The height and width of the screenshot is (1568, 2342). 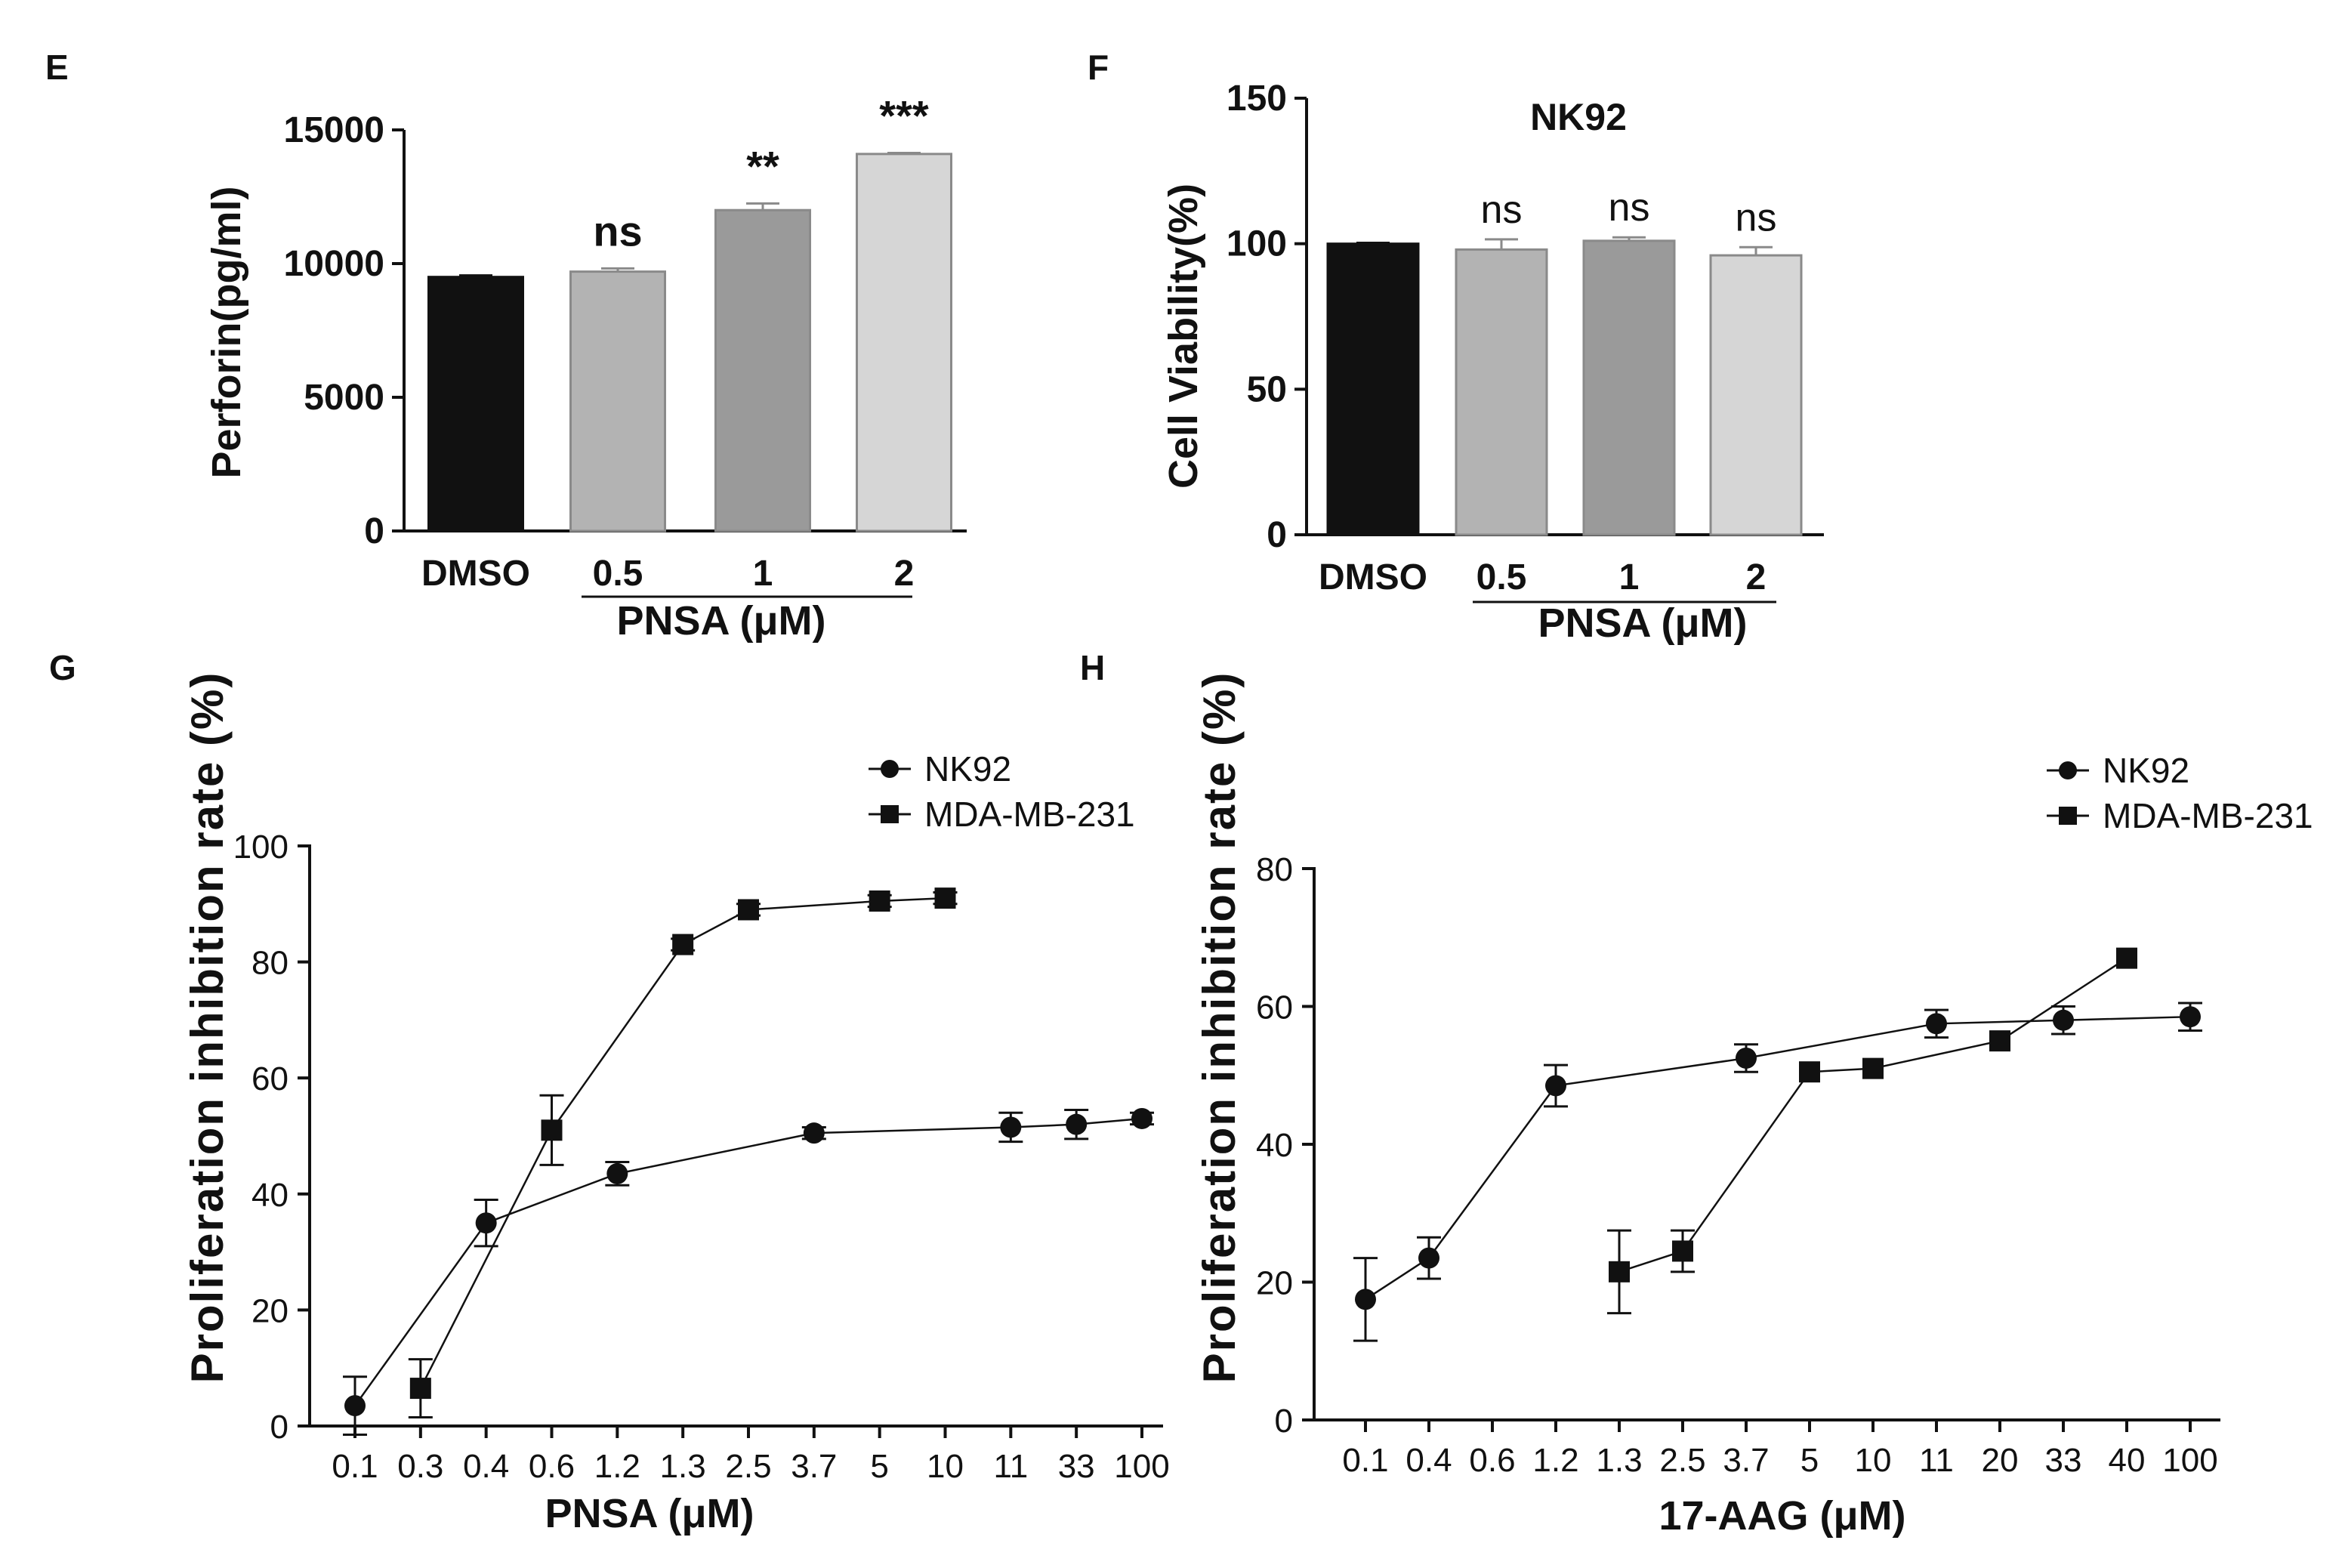 What do you see at coordinates (270, 1195) in the screenshot?
I see `panel-g-ytick-label: 40` at bounding box center [270, 1195].